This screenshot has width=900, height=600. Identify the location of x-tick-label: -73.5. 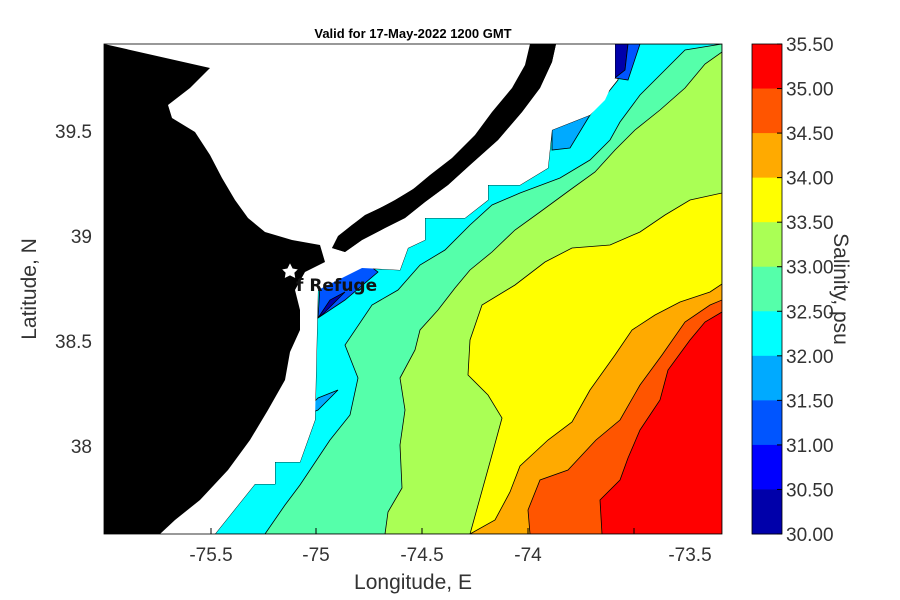
(689, 555).